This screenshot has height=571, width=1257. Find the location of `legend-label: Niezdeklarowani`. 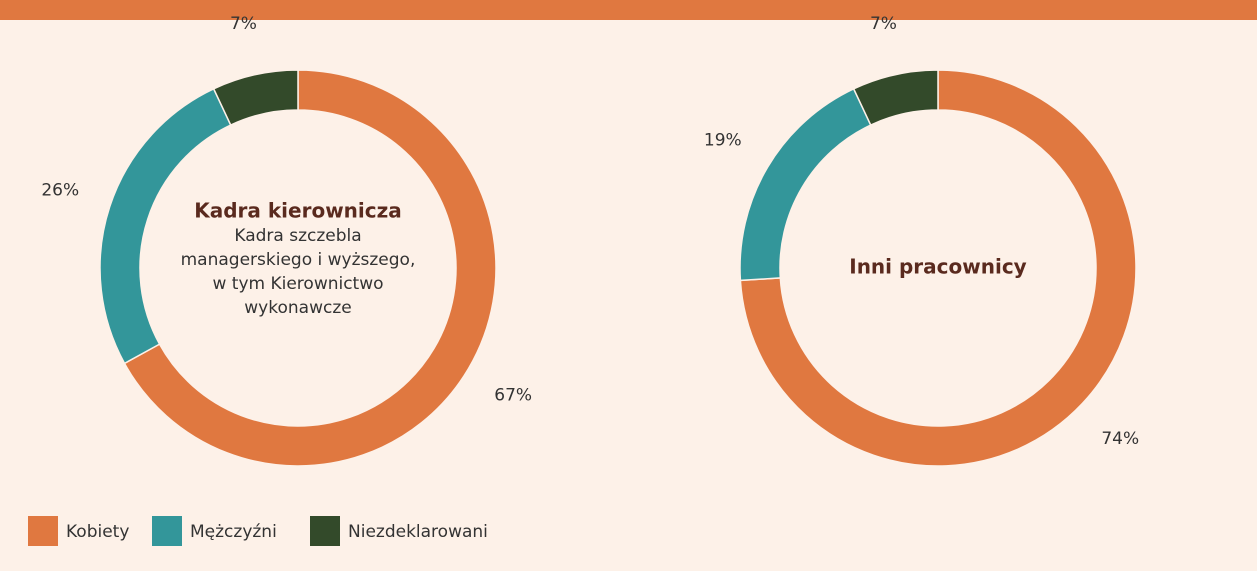

legend-label: Niezdeklarowani is located at coordinates (418, 532).